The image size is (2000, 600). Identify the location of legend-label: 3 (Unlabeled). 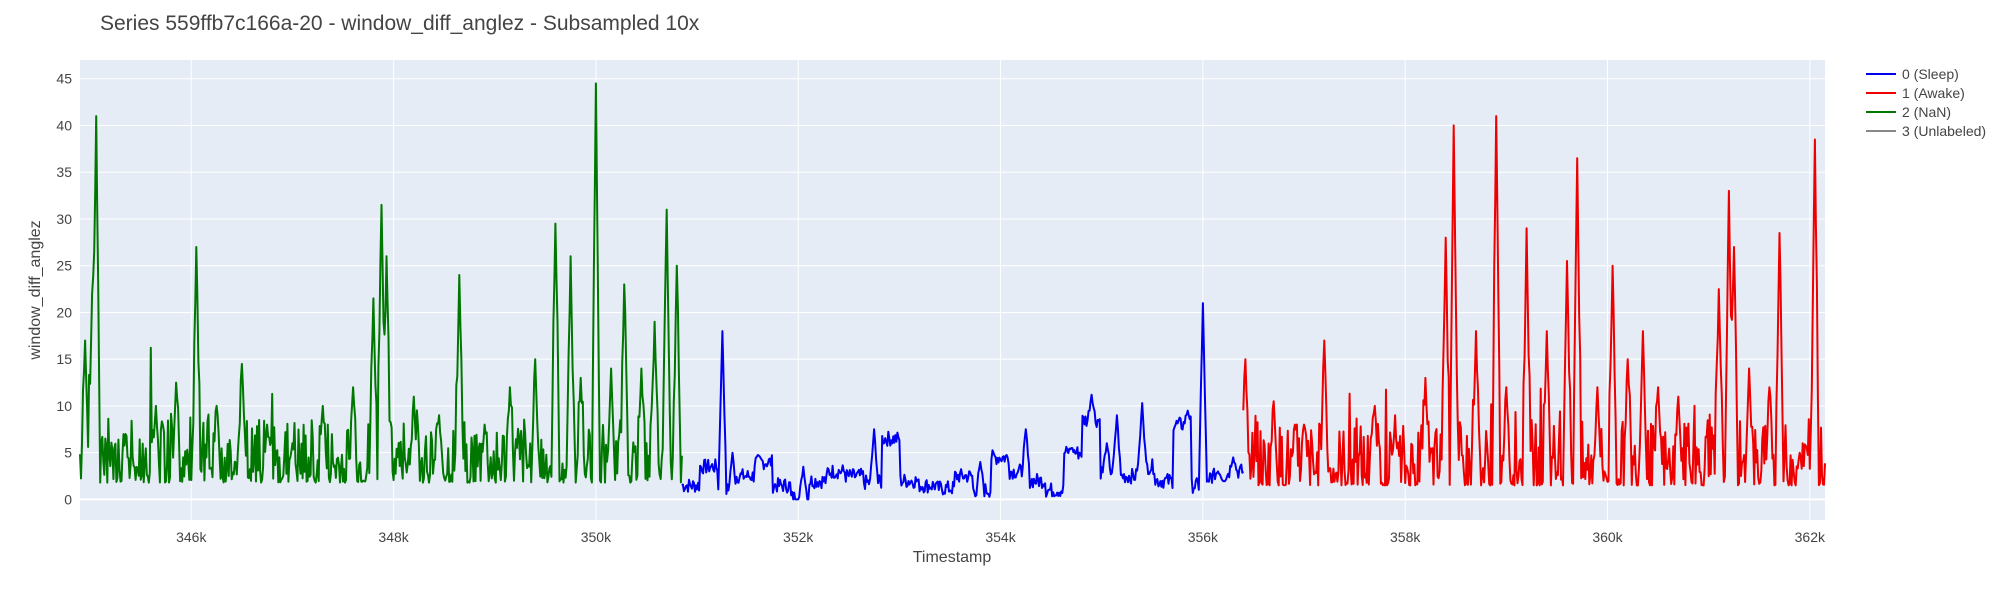
(1944, 131).